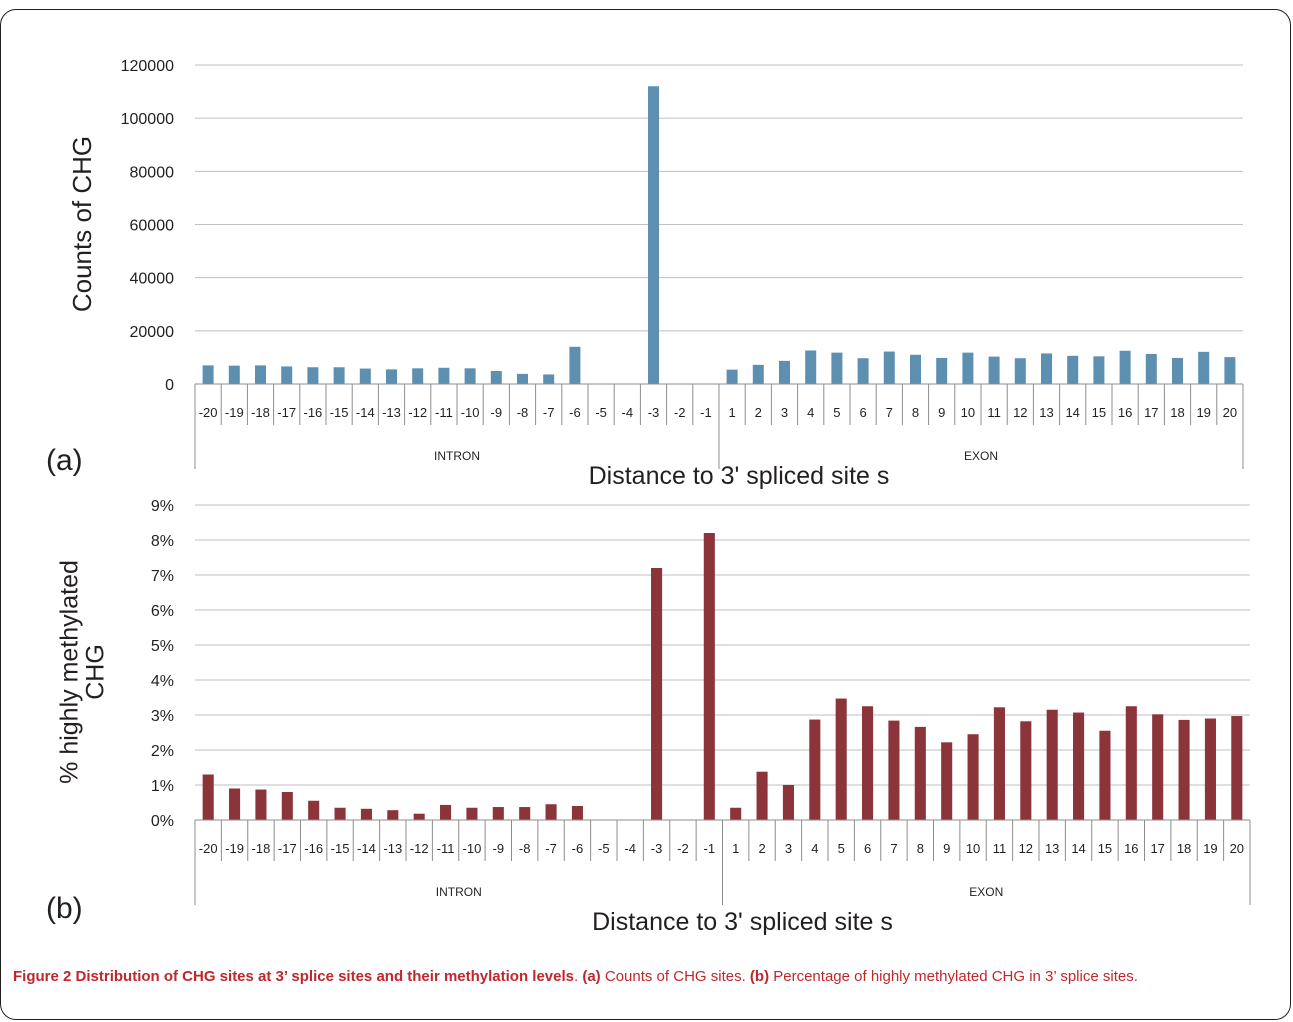 The image size is (1293, 1022). I want to click on chart-a-category-label: -17, so click(286, 412).